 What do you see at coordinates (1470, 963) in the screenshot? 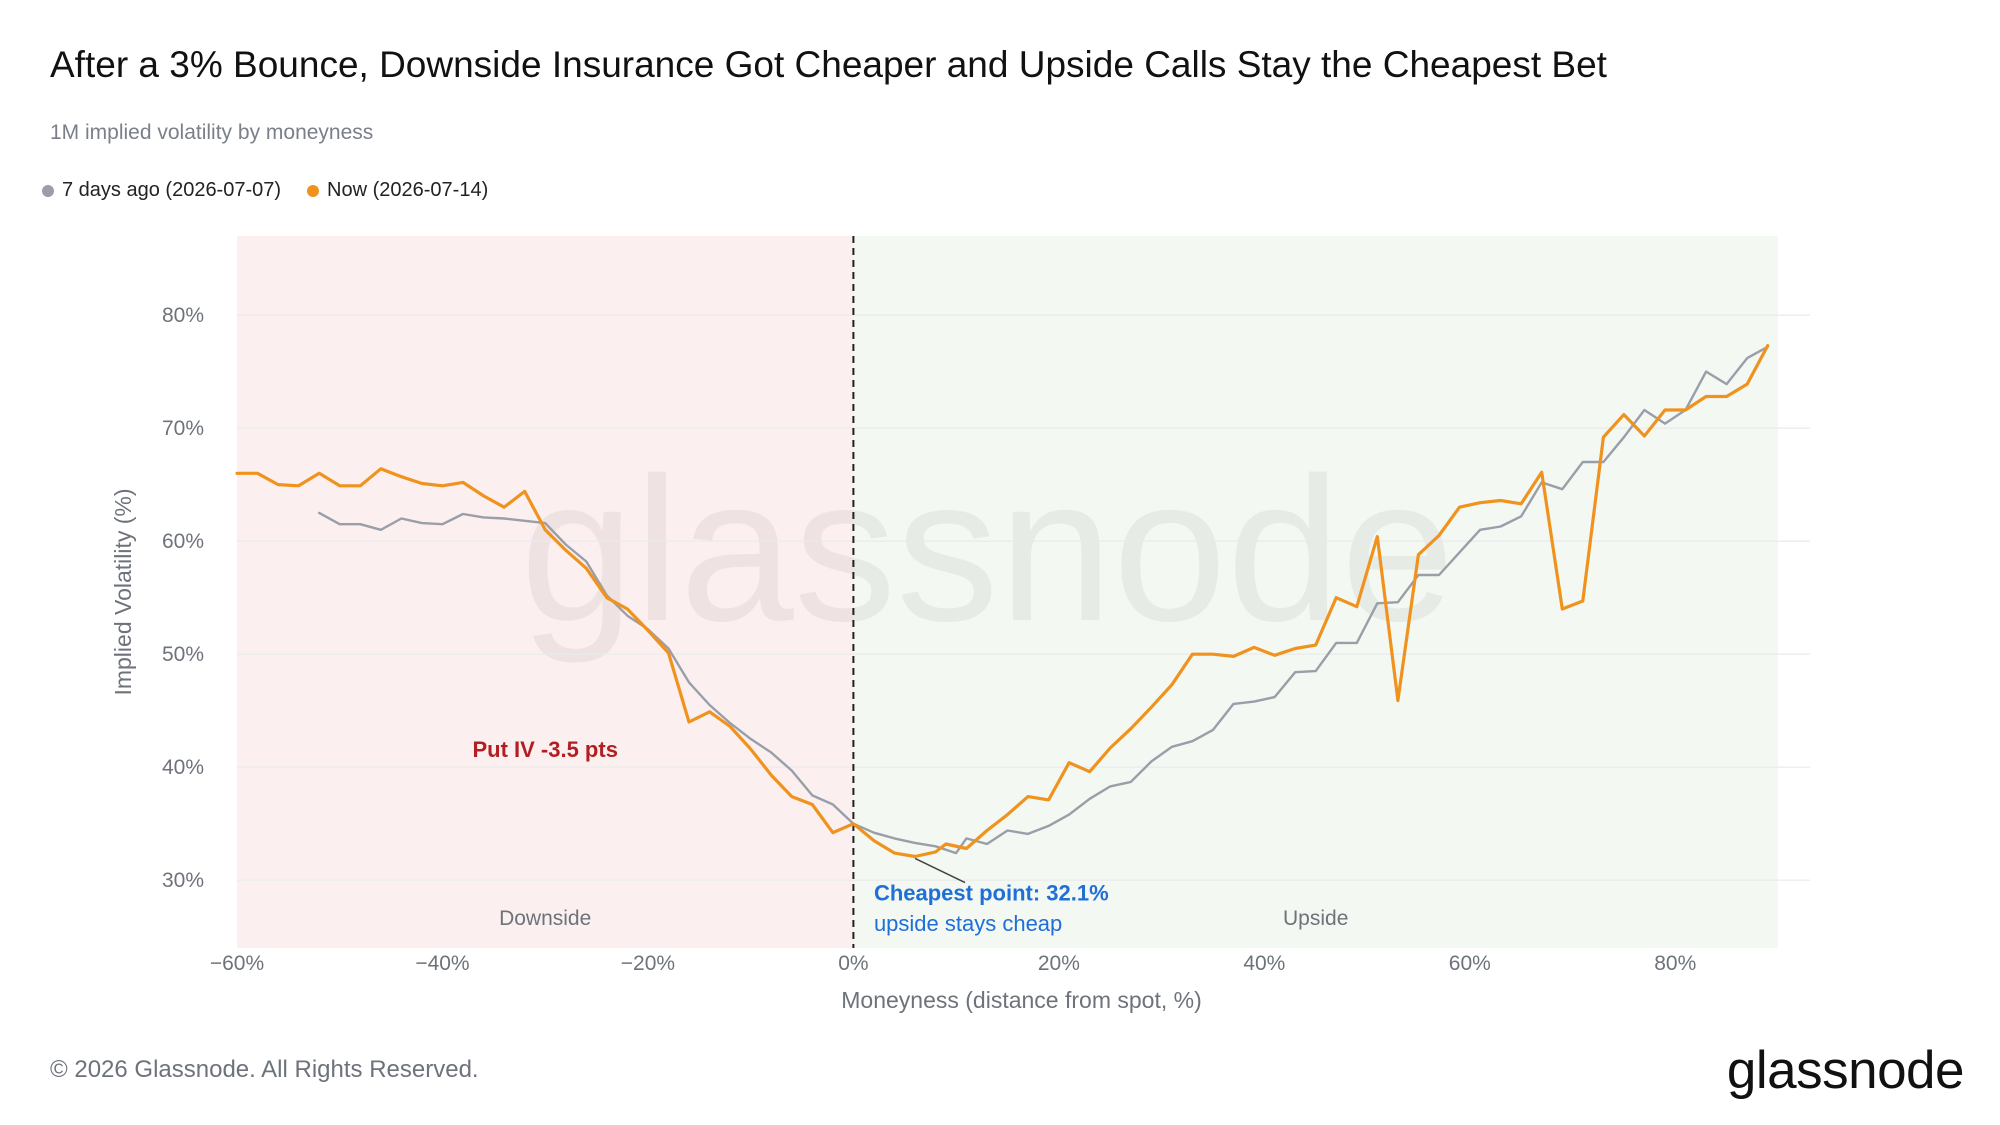
I see `x-tick-label: 60%` at bounding box center [1470, 963].